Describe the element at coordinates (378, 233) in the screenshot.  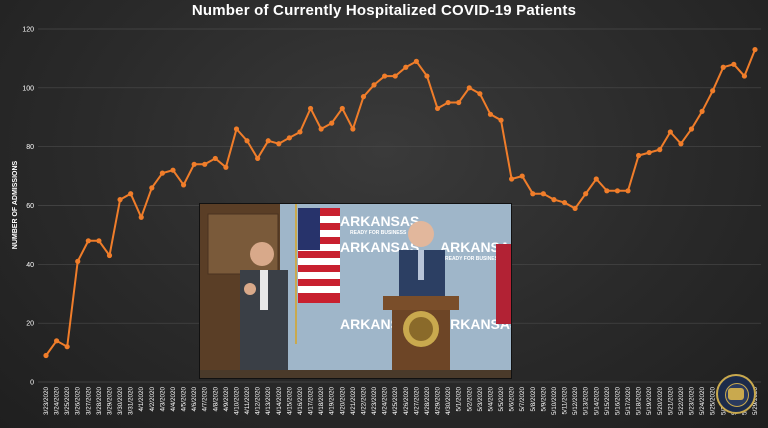
I see `backdrop-tagline-1: READY FOR BUSINESS` at that location.